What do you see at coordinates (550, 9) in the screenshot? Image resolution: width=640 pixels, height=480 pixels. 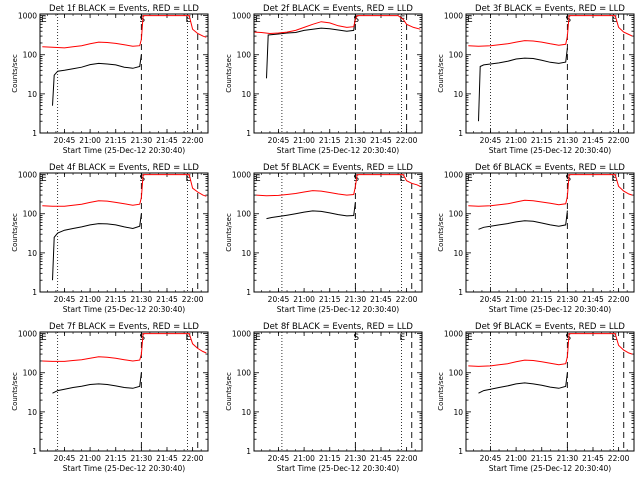 I see `panel-title: Det 3f BLACK = Events, RED = LLD` at bounding box center [550, 9].